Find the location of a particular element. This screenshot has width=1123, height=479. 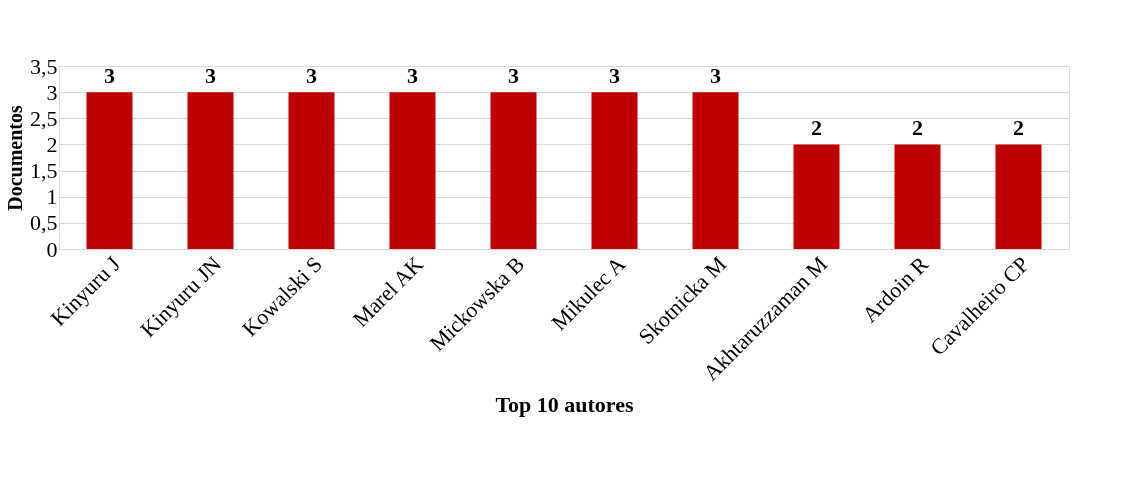

y-tick-label: 3,5 is located at coordinates (44, 66).